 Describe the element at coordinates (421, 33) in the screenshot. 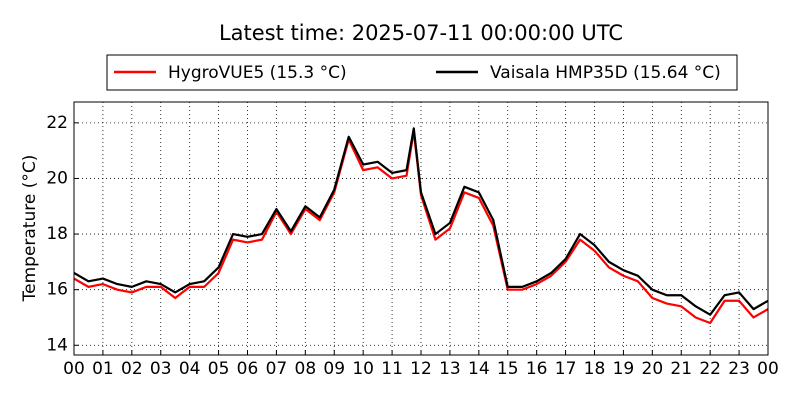

I see `chart-title: Latest time: 2025-07-11 00:00:00 UTC` at that location.